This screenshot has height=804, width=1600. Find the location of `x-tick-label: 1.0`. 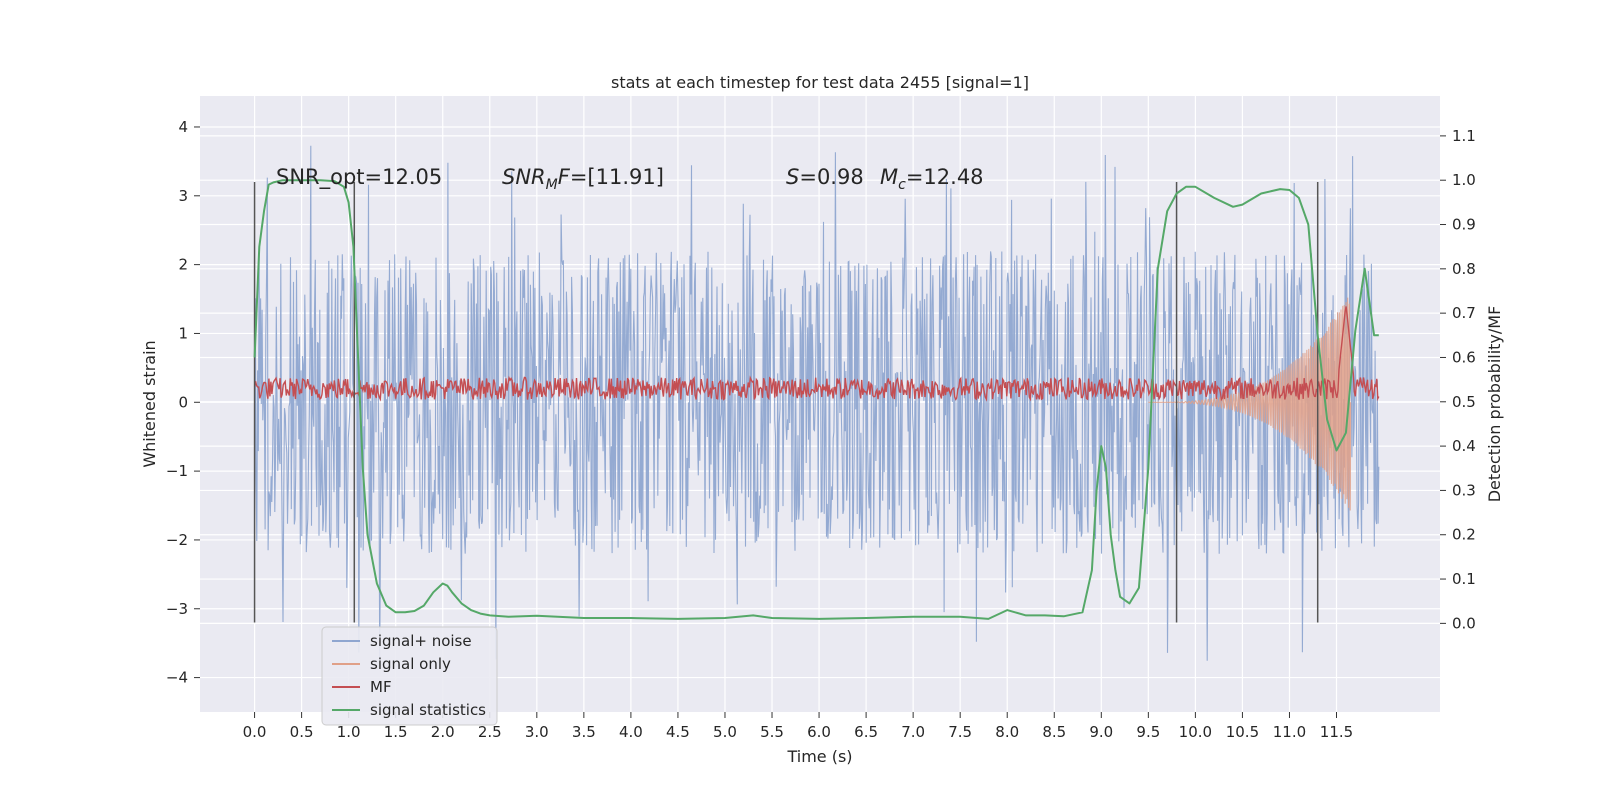

x-tick-label: 1.0 is located at coordinates (349, 732).